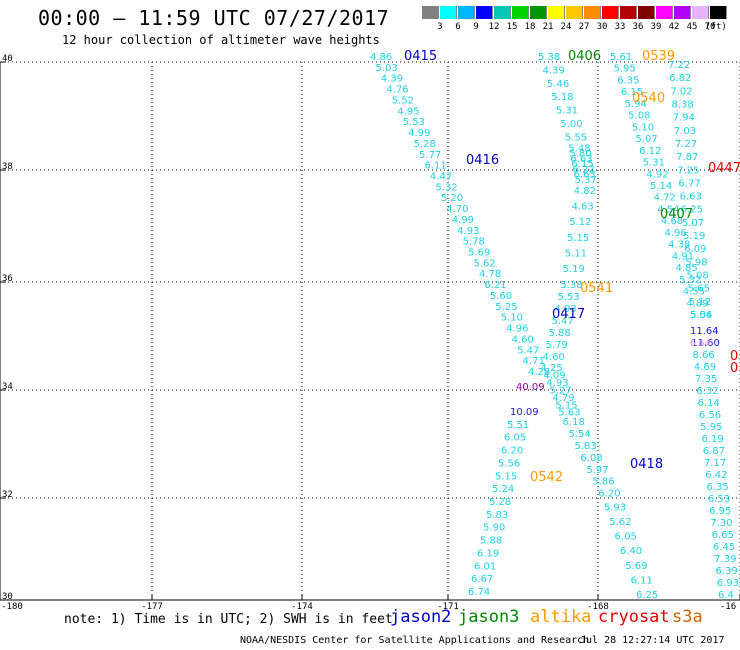 This screenshot has height=650, width=740. I want to click on satellite-jason3: jason3, so click(489, 617).